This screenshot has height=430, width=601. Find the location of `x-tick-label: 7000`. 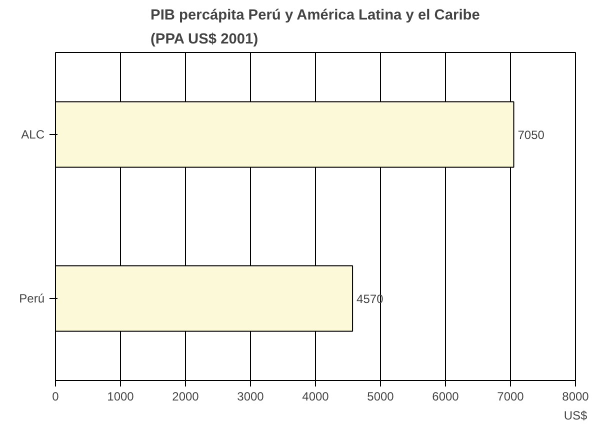

x-tick-label: 7000 is located at coordinates (510, 397).